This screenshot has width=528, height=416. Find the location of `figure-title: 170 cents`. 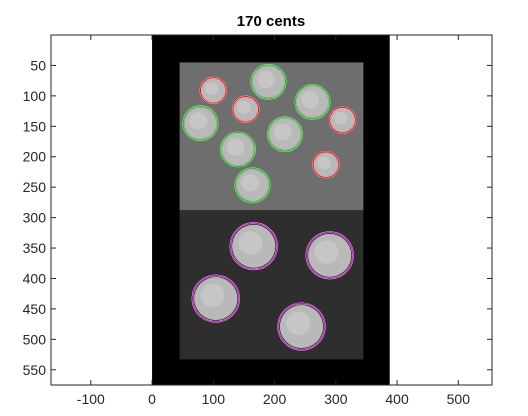

figure-title: 170 cents is located at coordinates (271, 21).